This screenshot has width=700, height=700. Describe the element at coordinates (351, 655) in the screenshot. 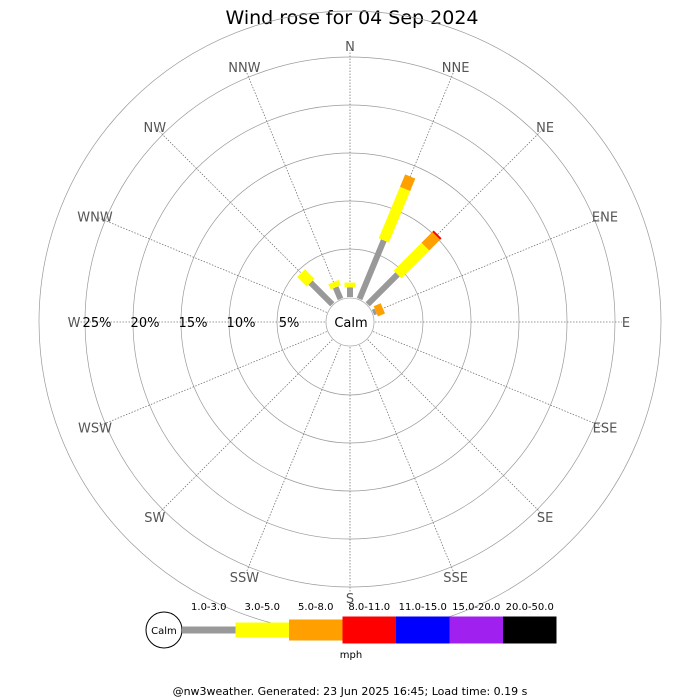

I see `legend-unit-label: mph` at that location.